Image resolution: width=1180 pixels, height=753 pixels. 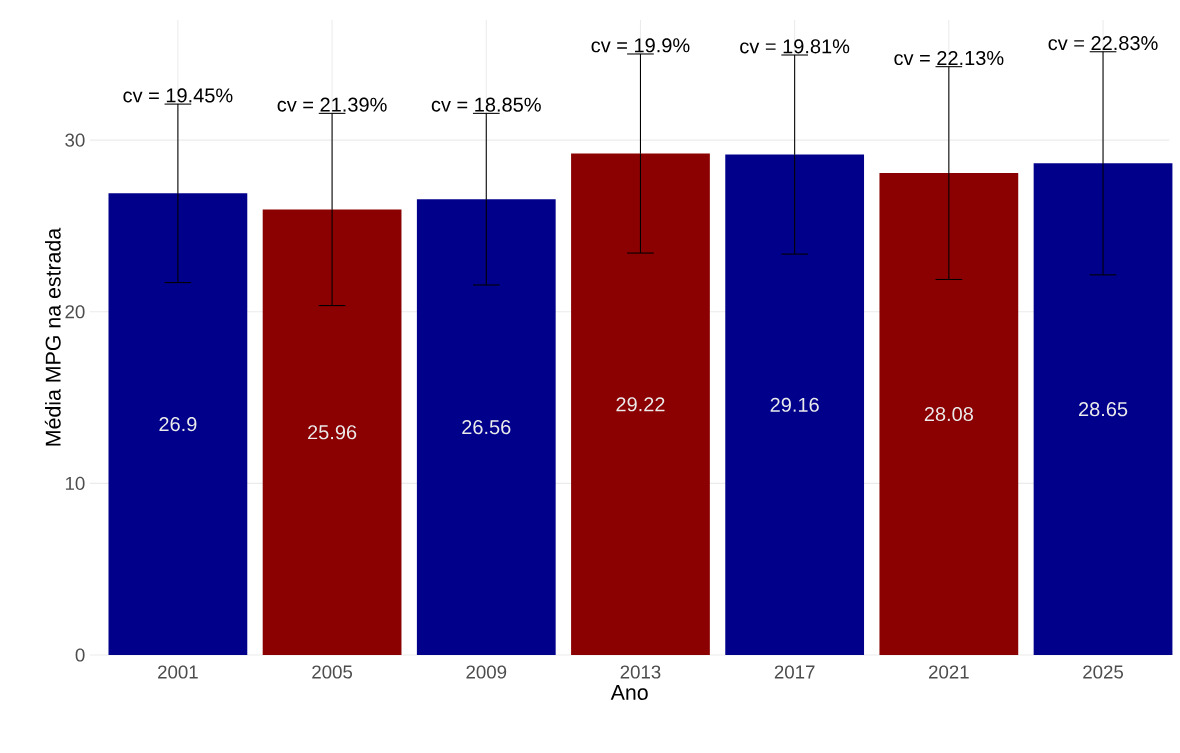 What do you see at coordinates (1103, 43) in the screenshot?
I see `annotation: cv = 22.83%` at bounding box center [1103, 43].